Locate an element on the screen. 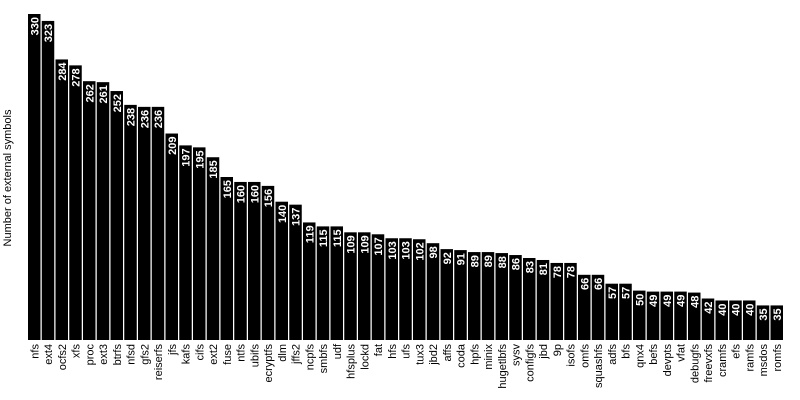  category-label-xfs: xfs is located at coordinates (77, 351).